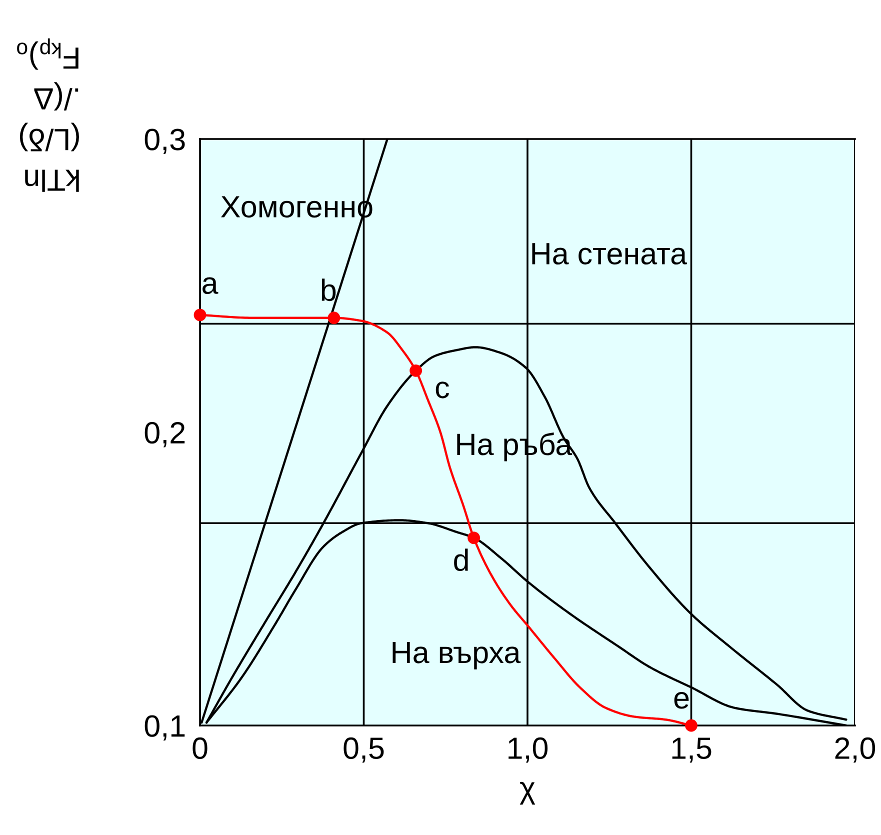 The width and height of the screenshot is (881, 835). I want to click on annotation: На върха, so click(456, 656).